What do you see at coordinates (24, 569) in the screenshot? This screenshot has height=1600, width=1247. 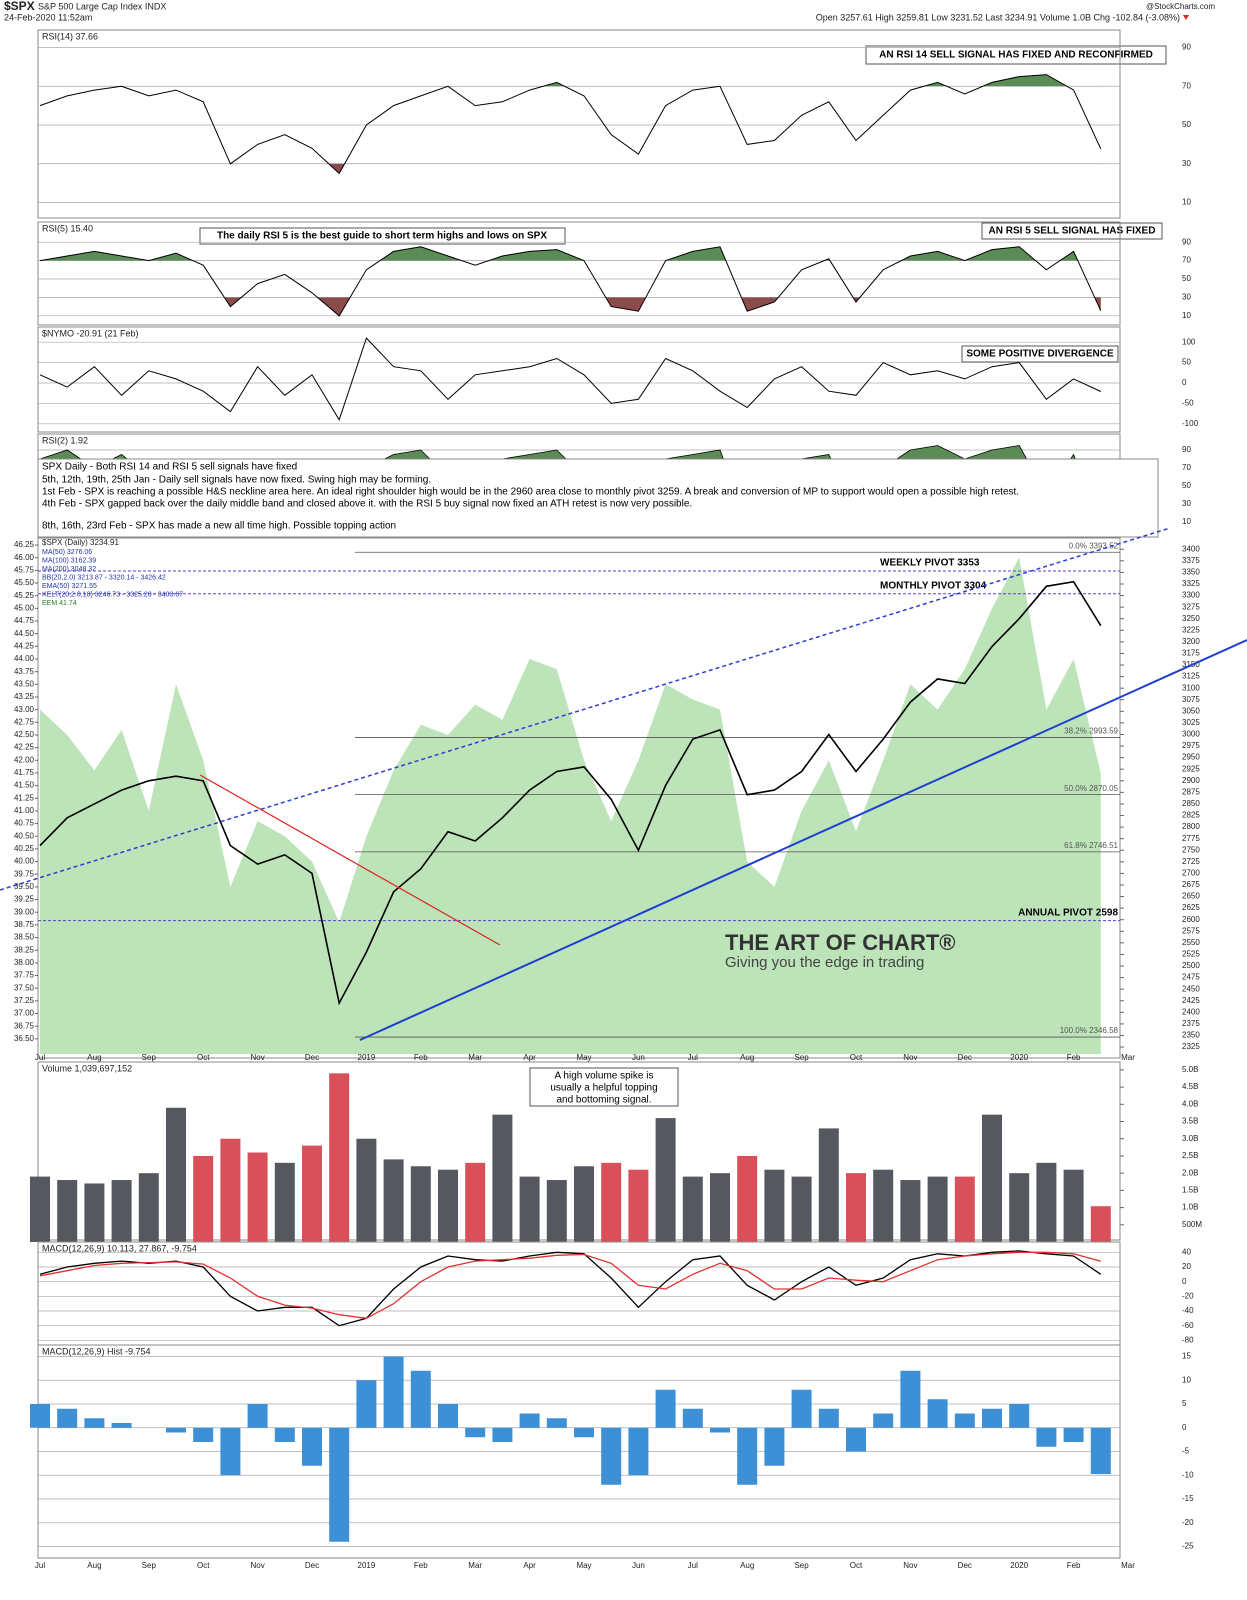 I see `y2-tick-label: 45.75` at bounding box center [24, 569].